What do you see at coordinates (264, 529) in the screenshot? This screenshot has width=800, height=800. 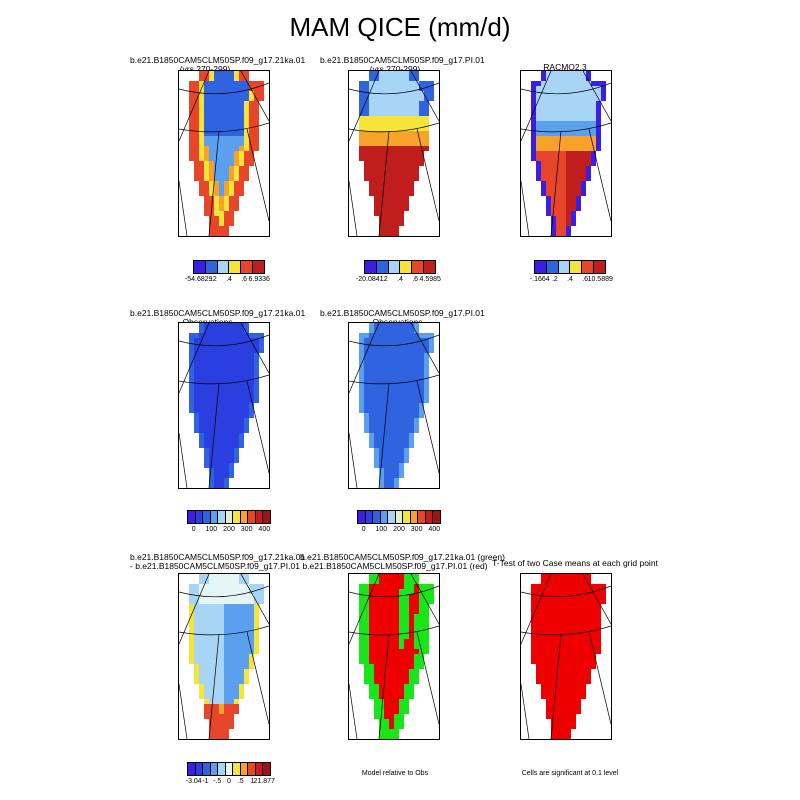 I see `colorbar-tick-label: 400` at bounding box center [264, 529].